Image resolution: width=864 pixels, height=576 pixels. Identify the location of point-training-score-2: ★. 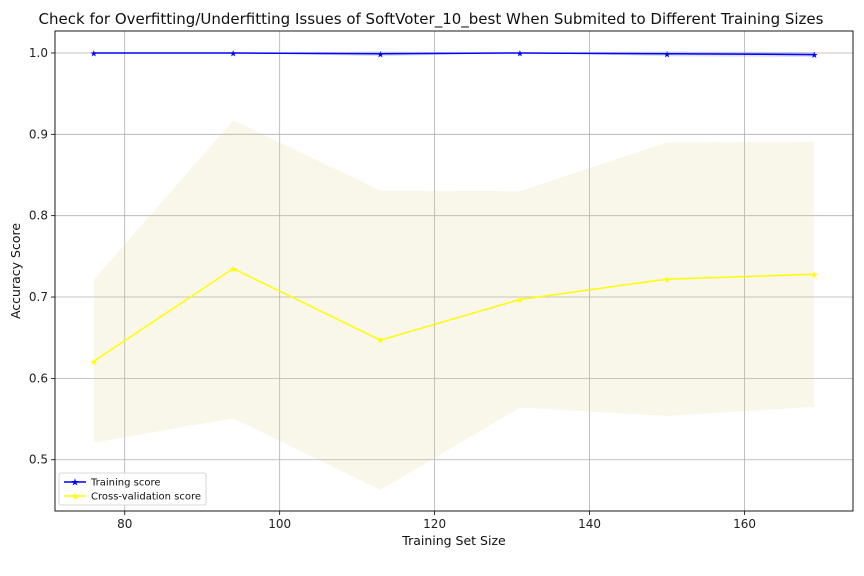
(380, 55).